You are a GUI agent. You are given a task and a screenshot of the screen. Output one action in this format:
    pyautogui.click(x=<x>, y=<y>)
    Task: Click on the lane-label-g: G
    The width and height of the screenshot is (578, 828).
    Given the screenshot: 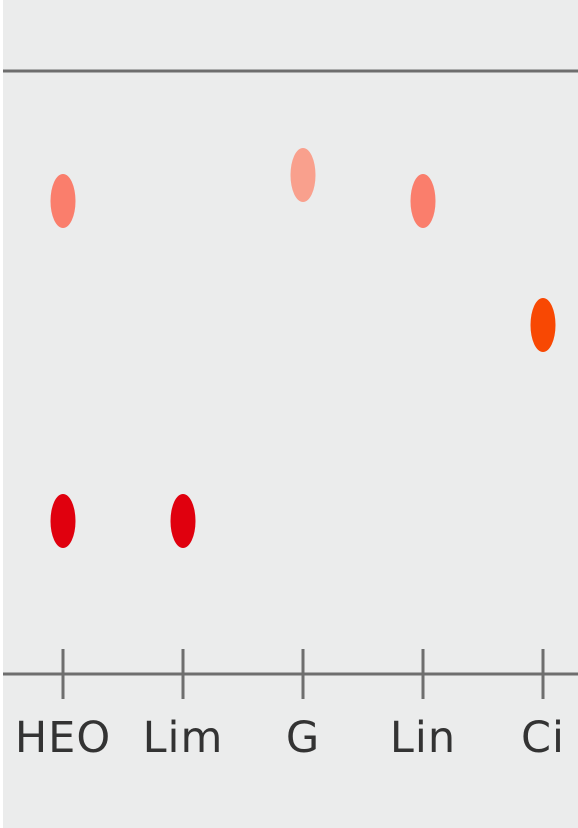 What is the action you would take?
    pyautogui.click(x=303, y=738)
    